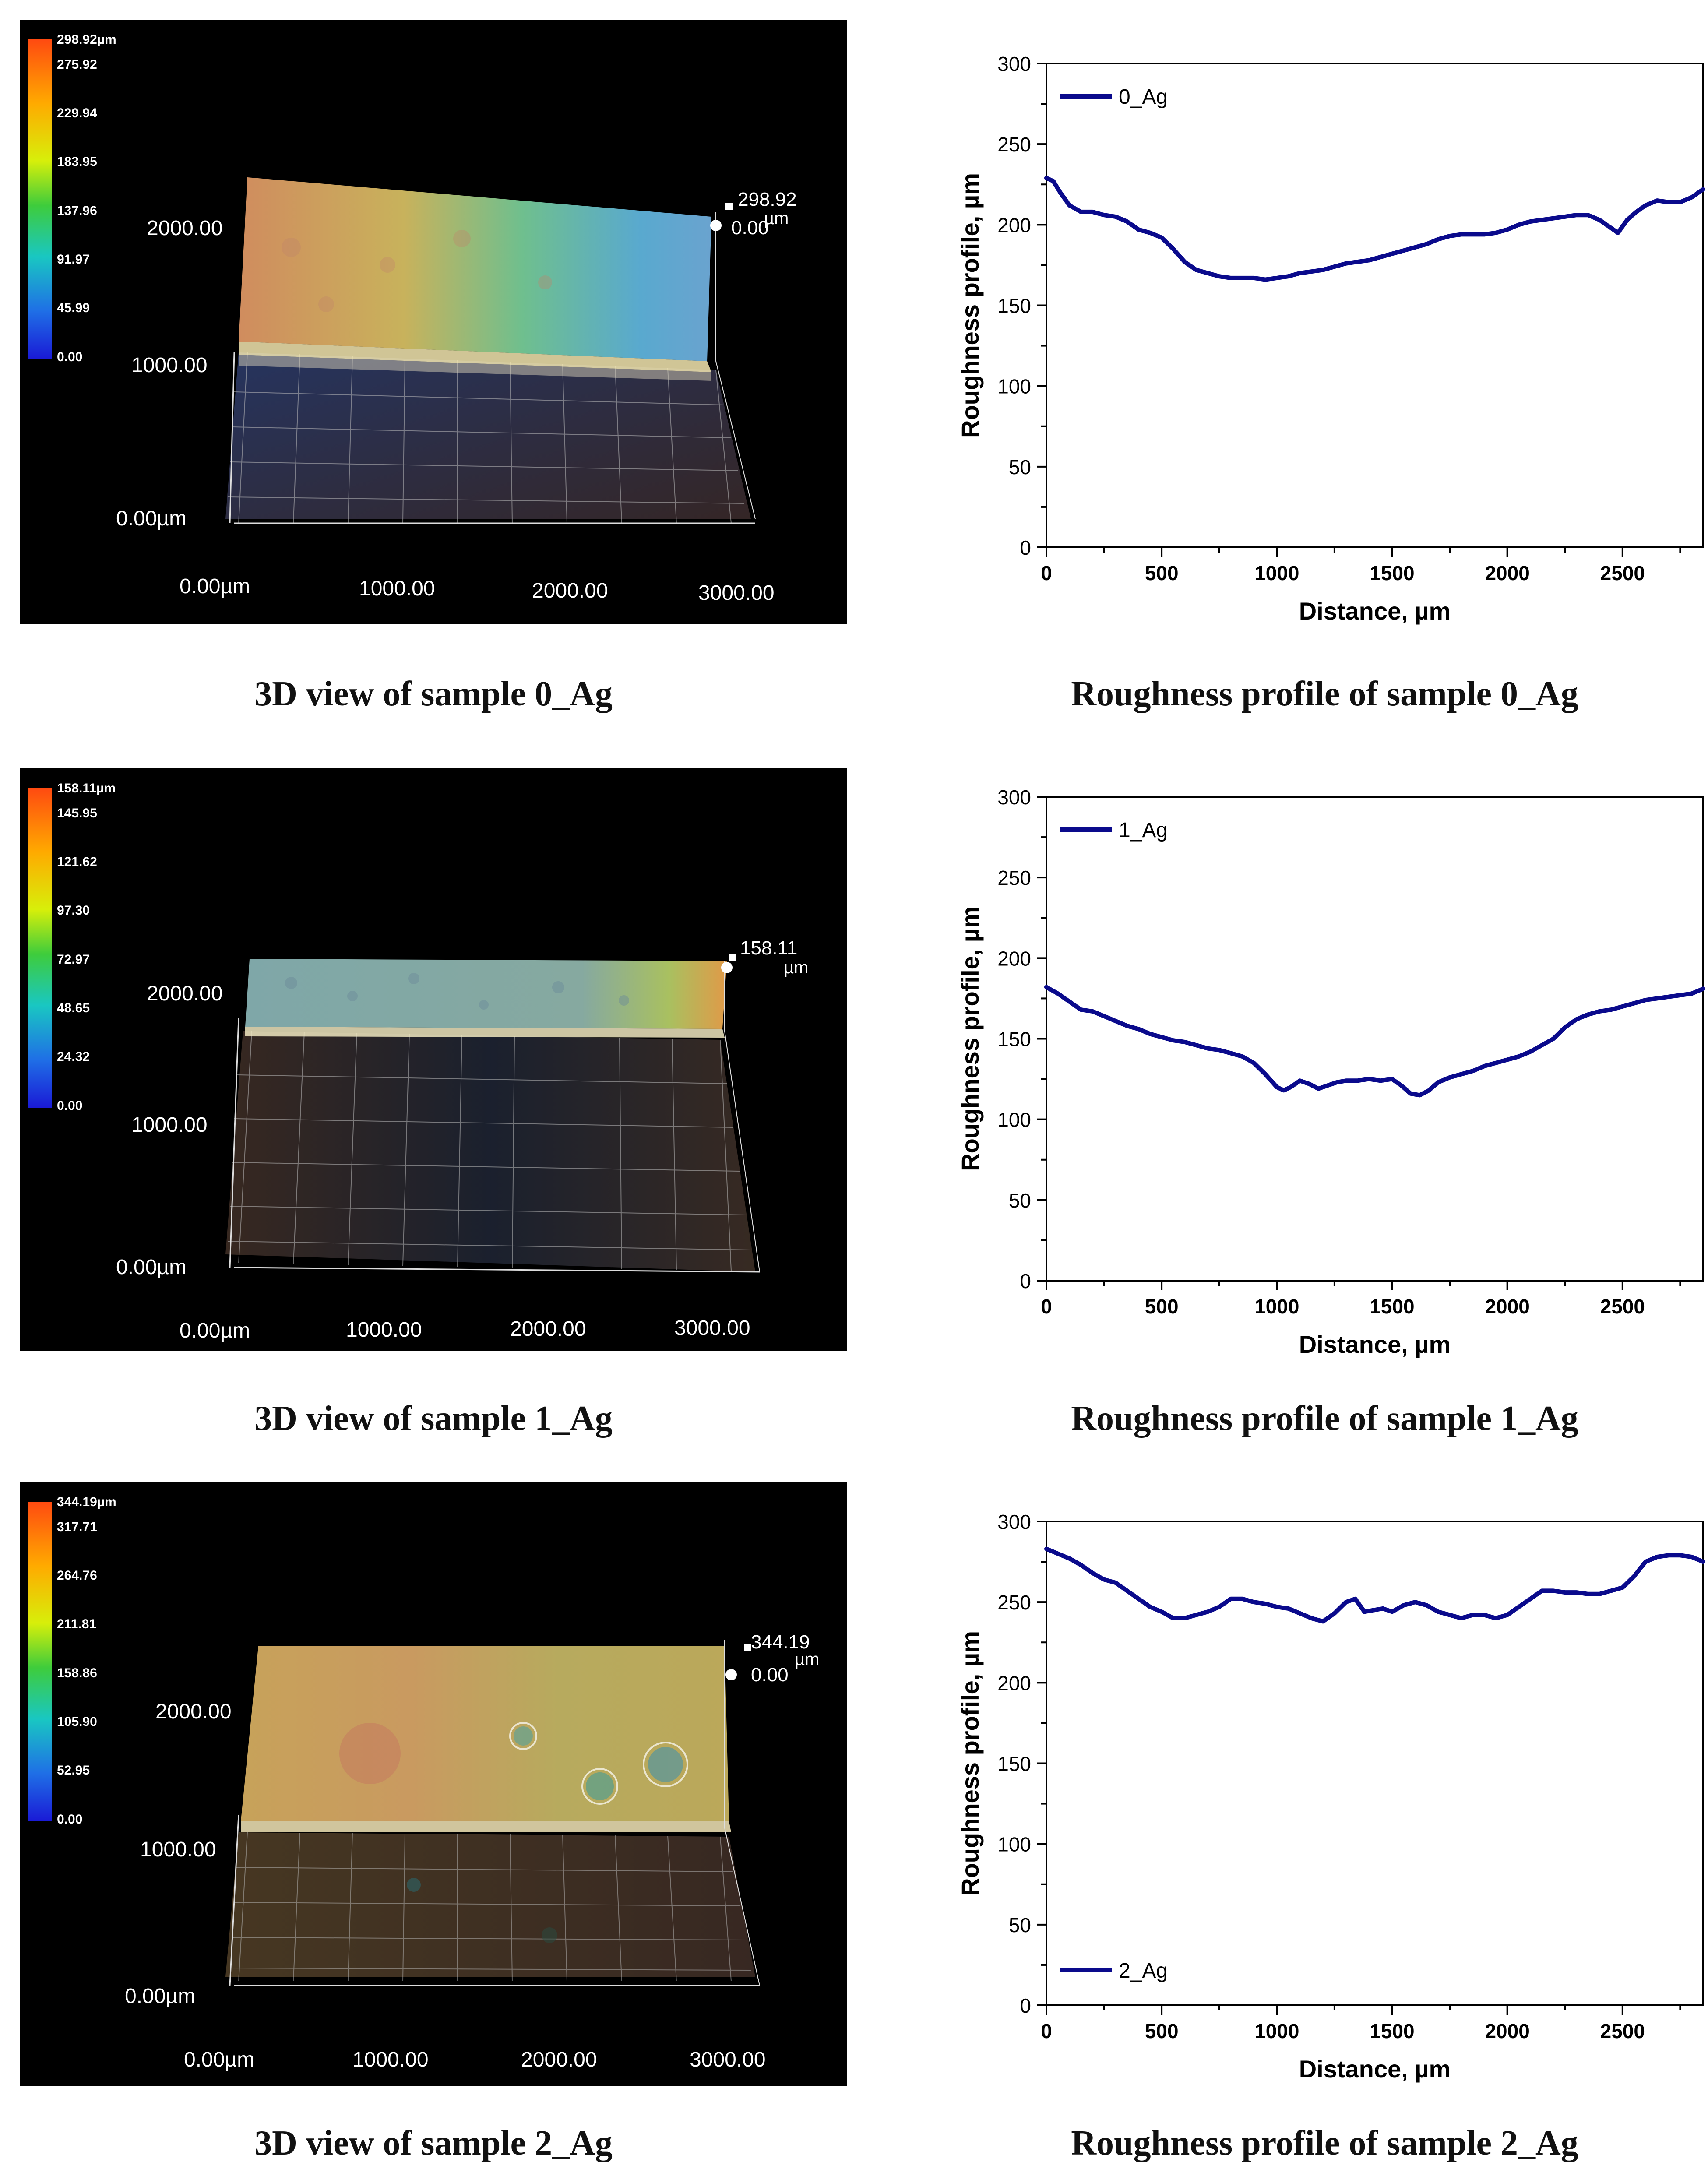 The width and height of the screenshot is (1708, 2183). Describe the element at coordinates (77, 1624) in the screenshot. I see `scale-tick: 211.81` at that location.